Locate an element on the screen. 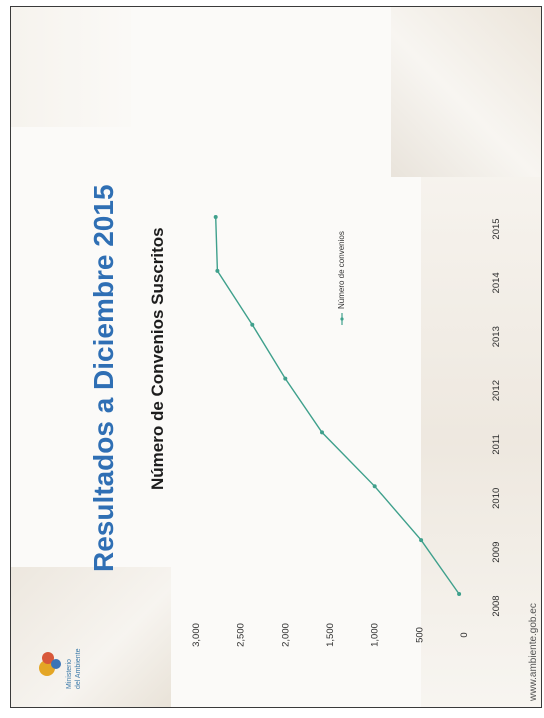 This screenshot has height=718, width=544. x-tick-label: 2008 is located at coordinates (496, 605).